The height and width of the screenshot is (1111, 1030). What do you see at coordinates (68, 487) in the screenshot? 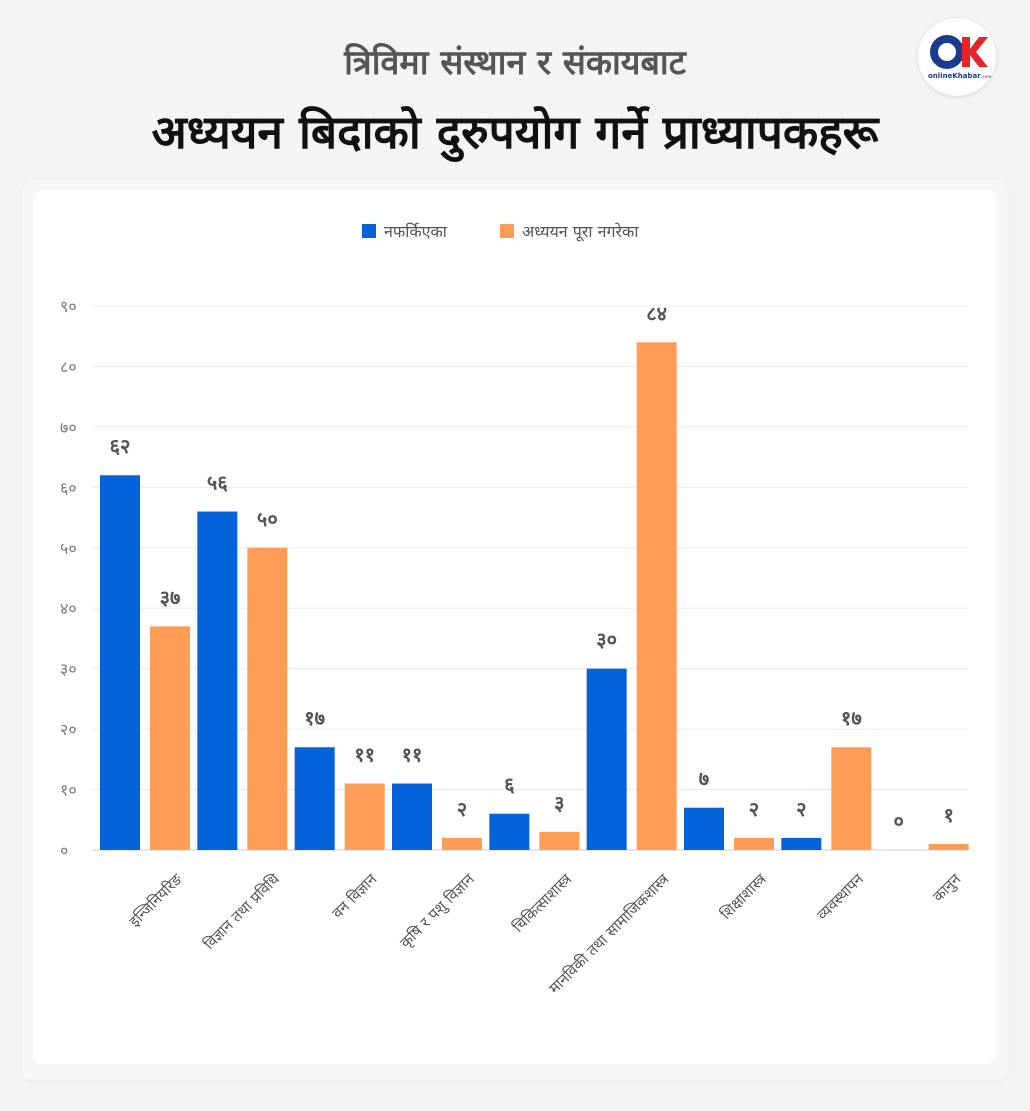
I see `y-tick-label: ६०` at bounding box center [68, 487].